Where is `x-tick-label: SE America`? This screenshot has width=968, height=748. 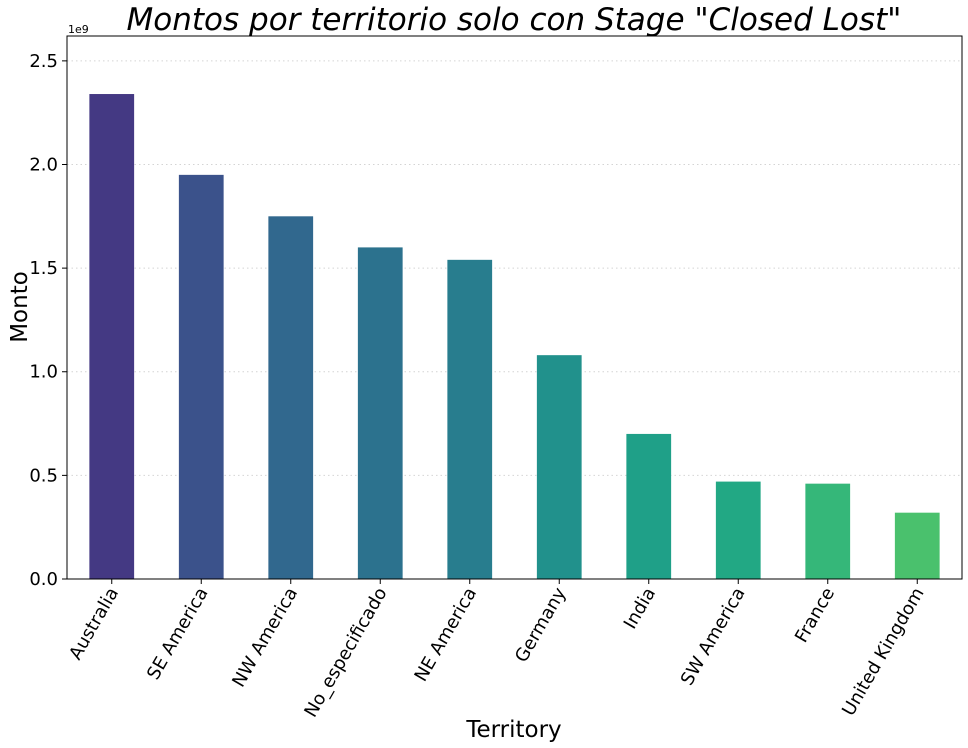
x-tick-label: SE America is located at coordinates (178, 634).